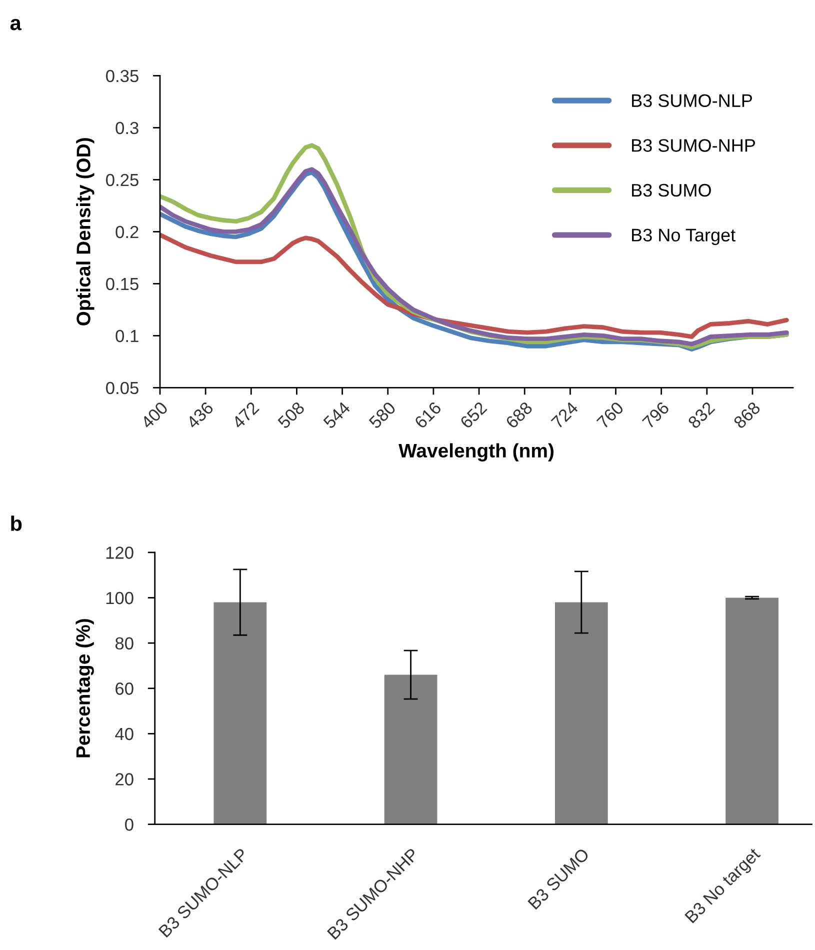 The width and height of the screenshot is (815, 950). What do you see at coordinates (16, 24) in the screenshot?
I see `chart-title: a` at bounding box center [16, 24].